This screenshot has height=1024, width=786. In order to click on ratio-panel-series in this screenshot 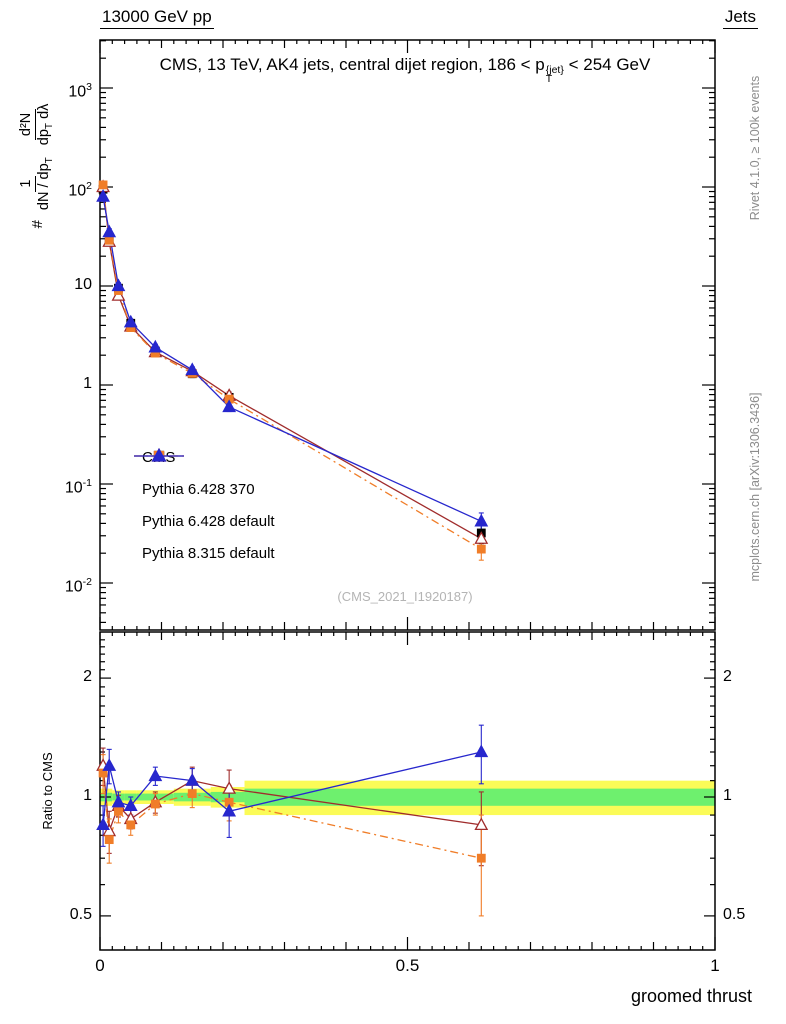, I will do `click(292, 820)`.